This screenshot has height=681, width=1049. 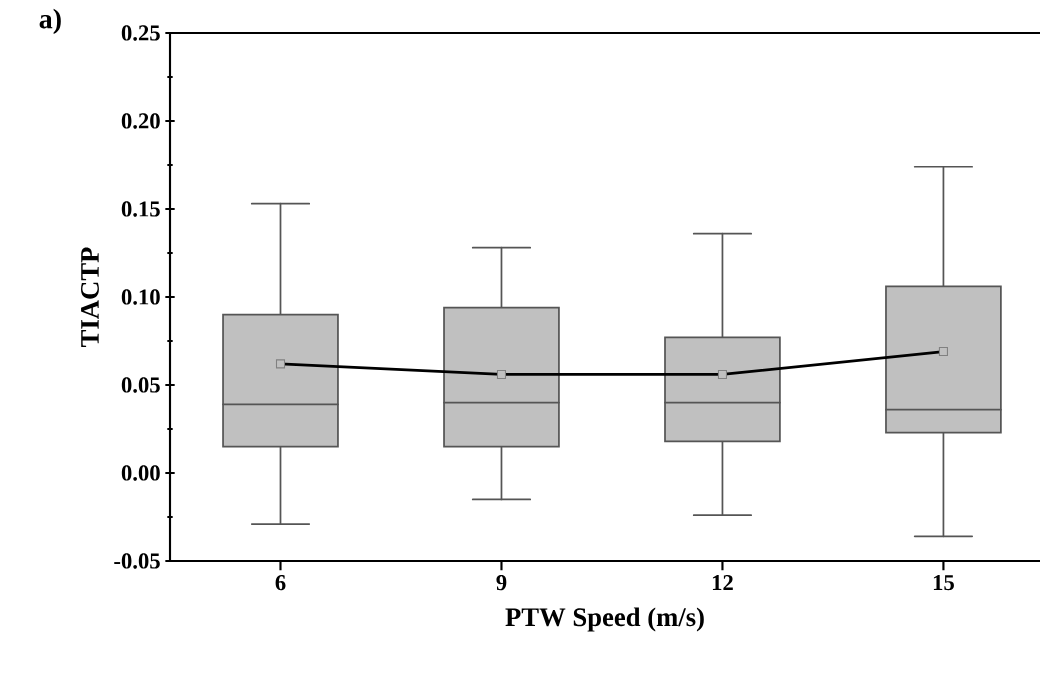 I want to click on y-tick-label: 0.25, so click(x=140, y=33).